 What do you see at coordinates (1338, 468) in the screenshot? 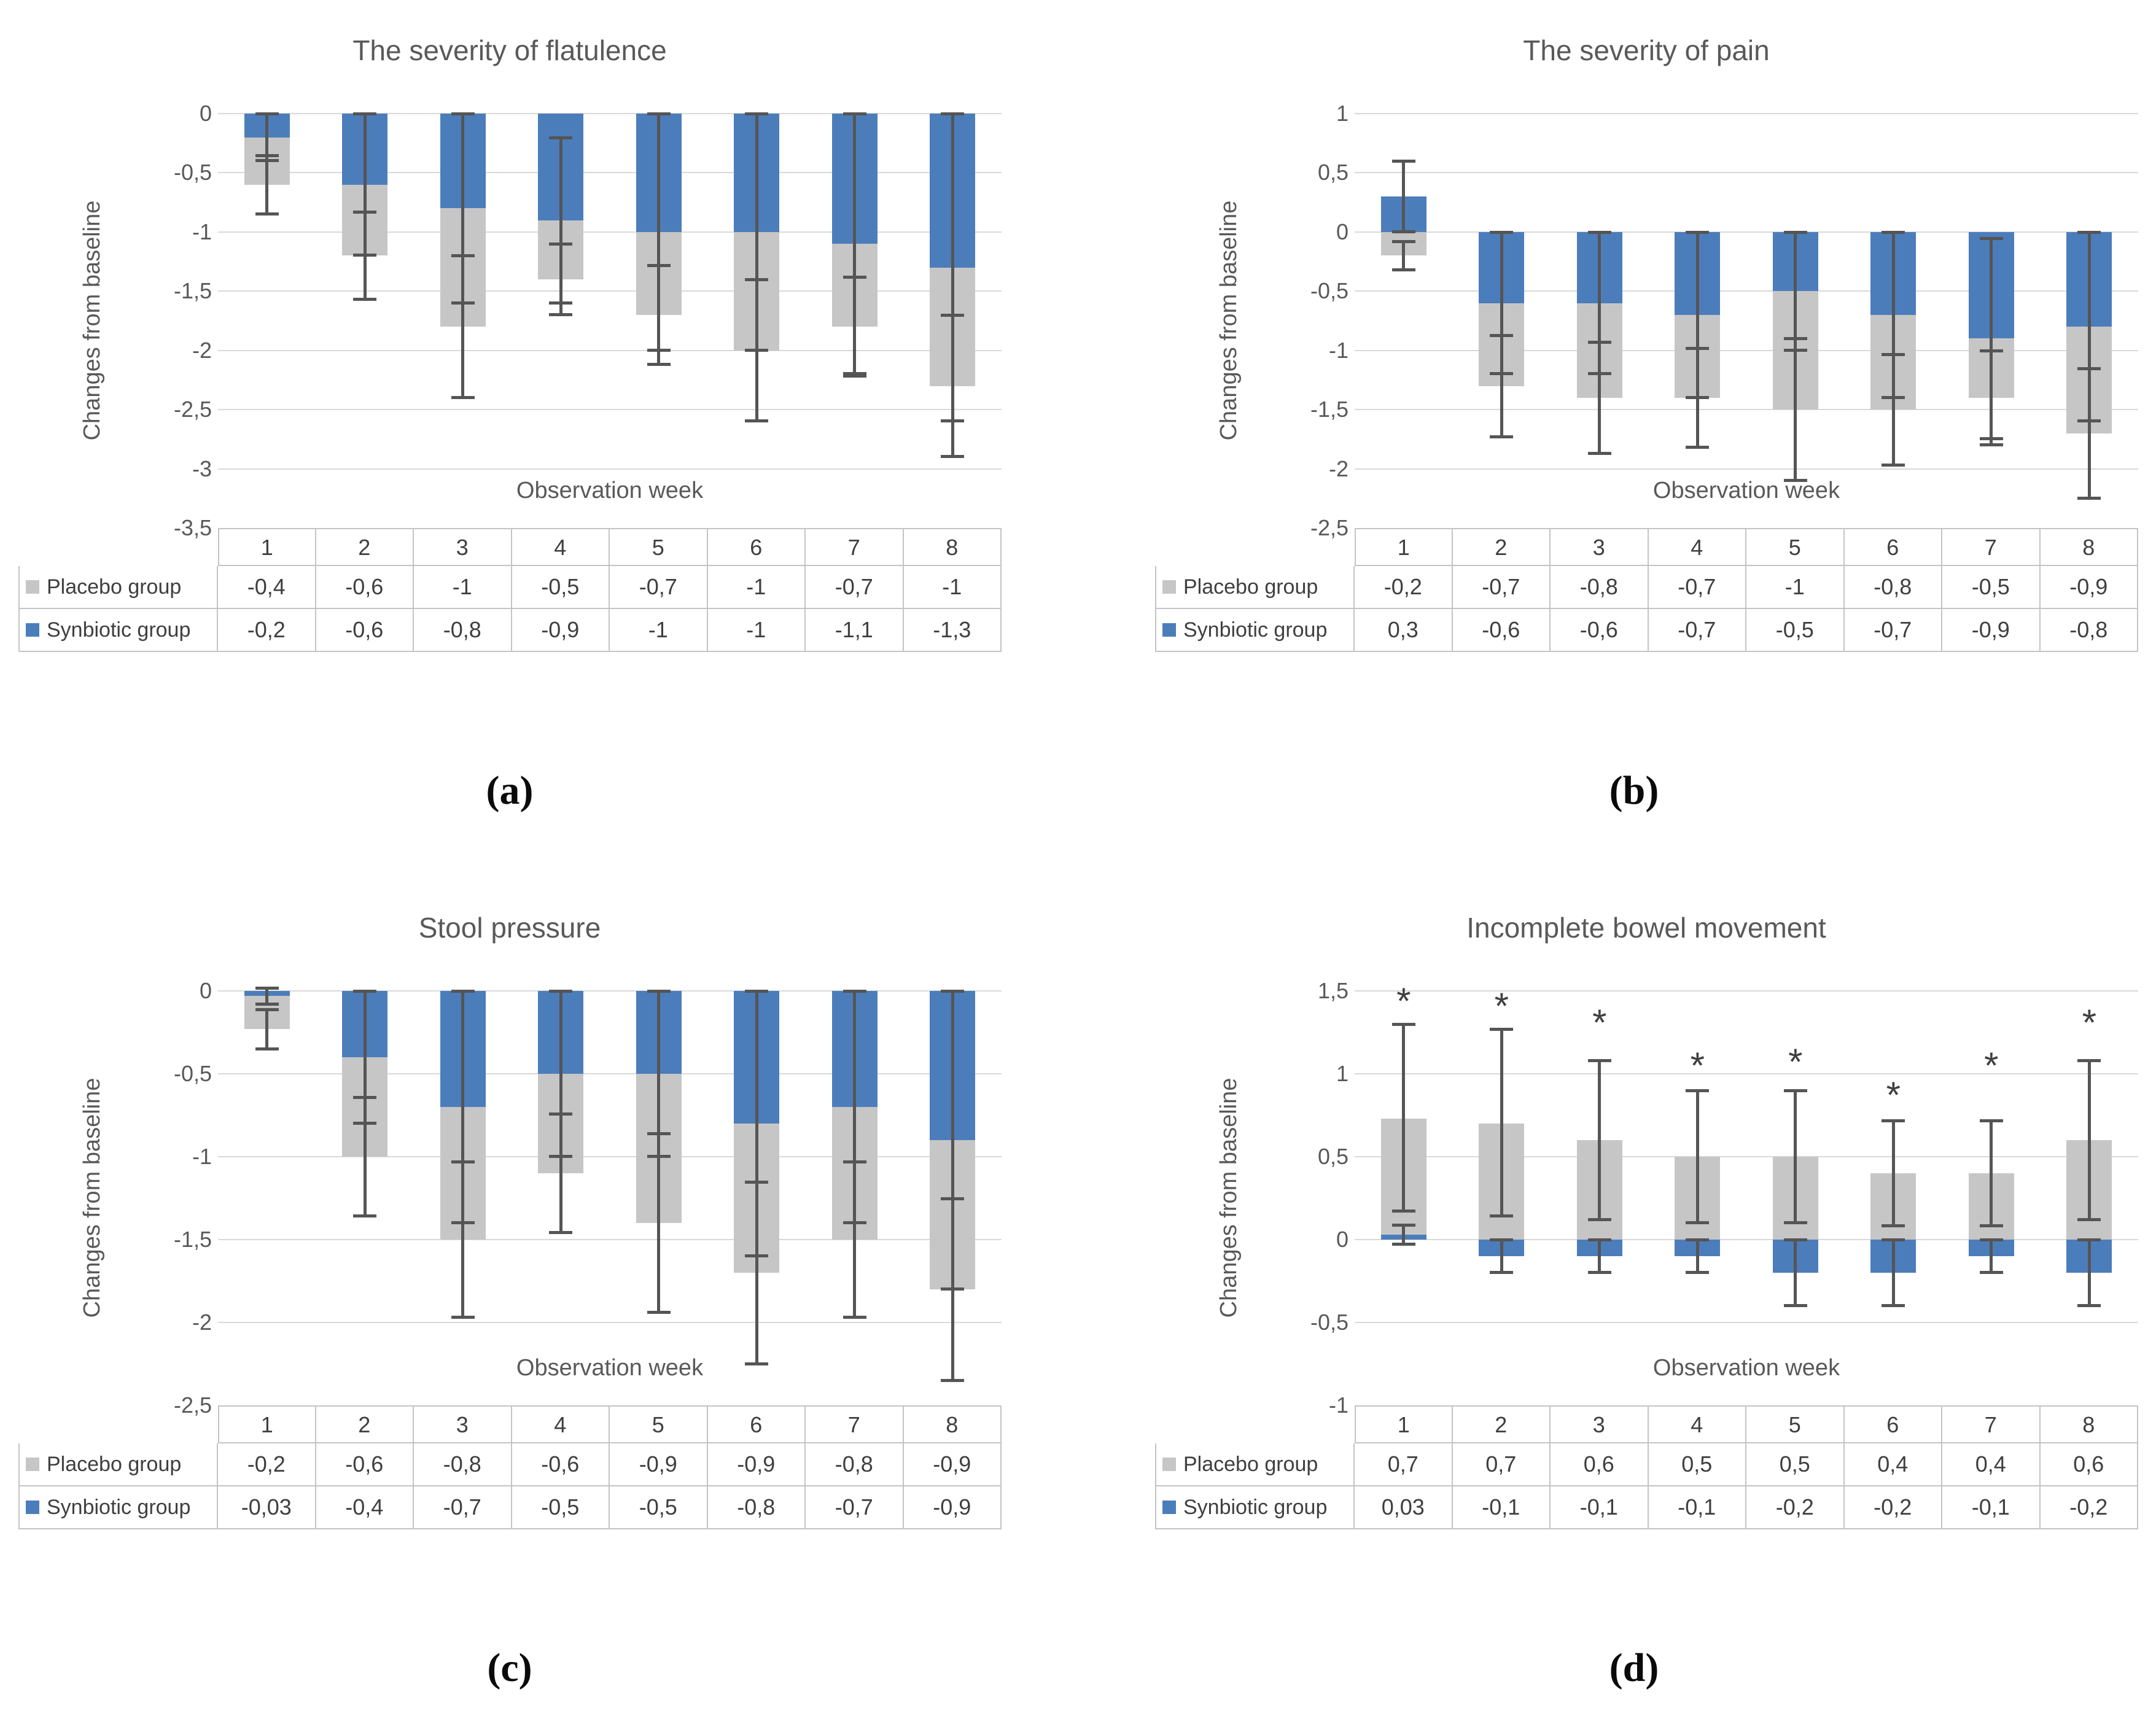
I see `y-tick-label: -2` at bounding box center [1338, 468].